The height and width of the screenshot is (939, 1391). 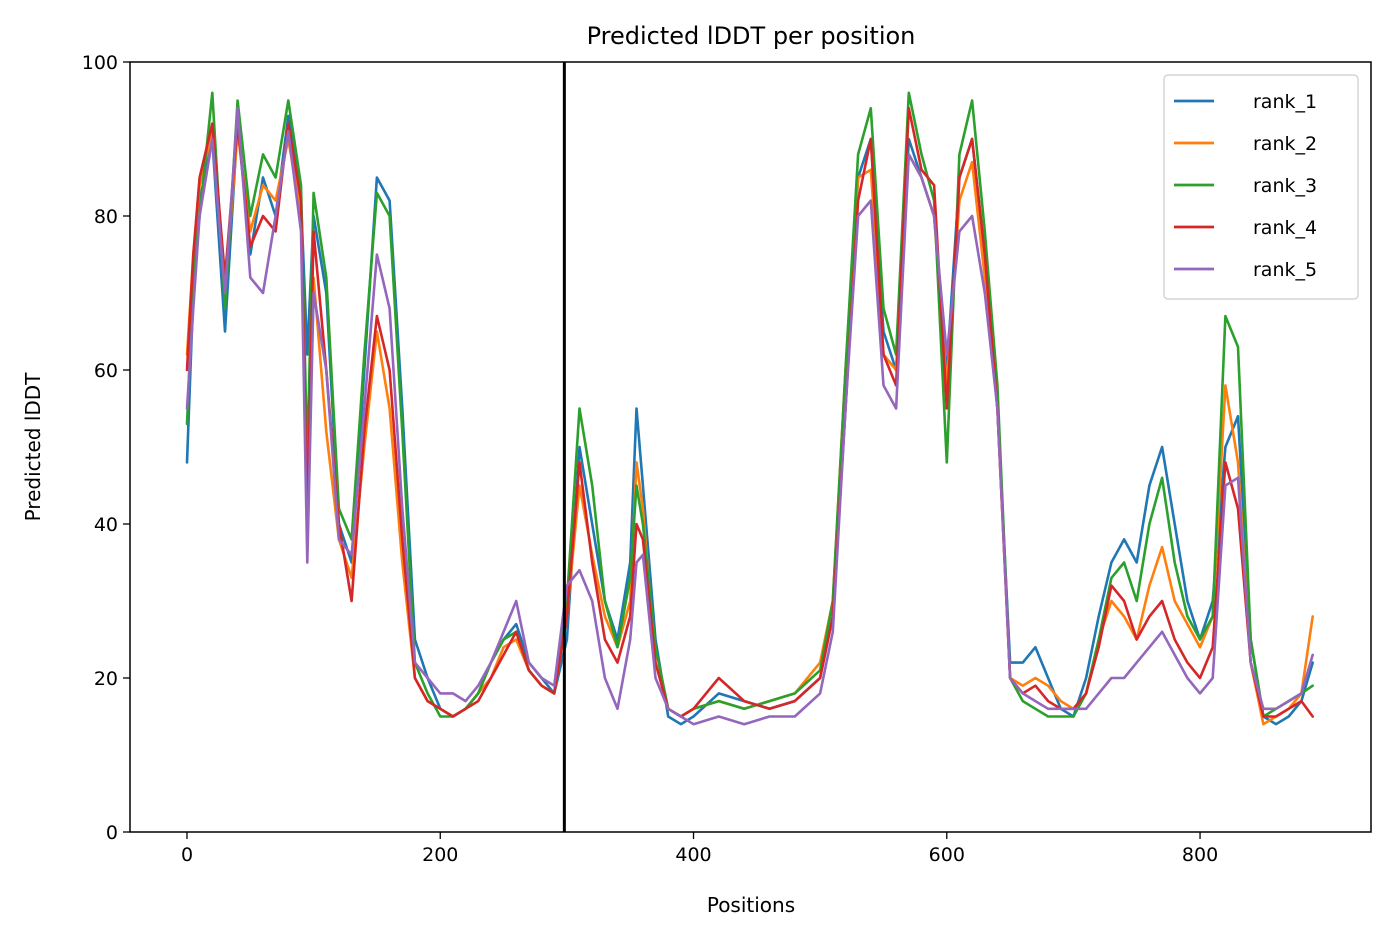 What do you see at coordinates (187, 855) in the screenshot?
I see `x-tick-label: 0` at bounding box center [187, 855].